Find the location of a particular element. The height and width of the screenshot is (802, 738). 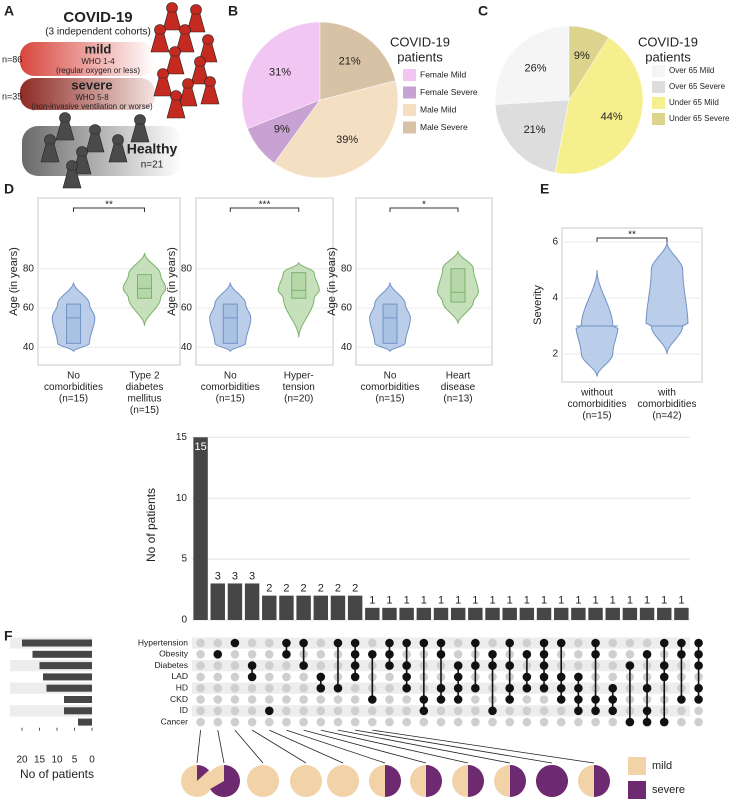

y-axis-label: Severity is located at coordinates (538, 305).